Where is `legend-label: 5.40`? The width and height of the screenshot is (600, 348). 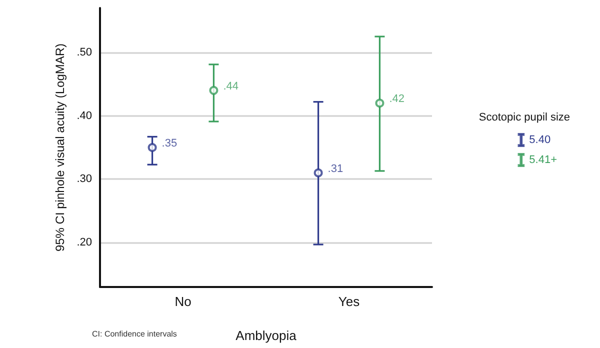 legend-label: 5.40 is located at coordinates (540, 140).